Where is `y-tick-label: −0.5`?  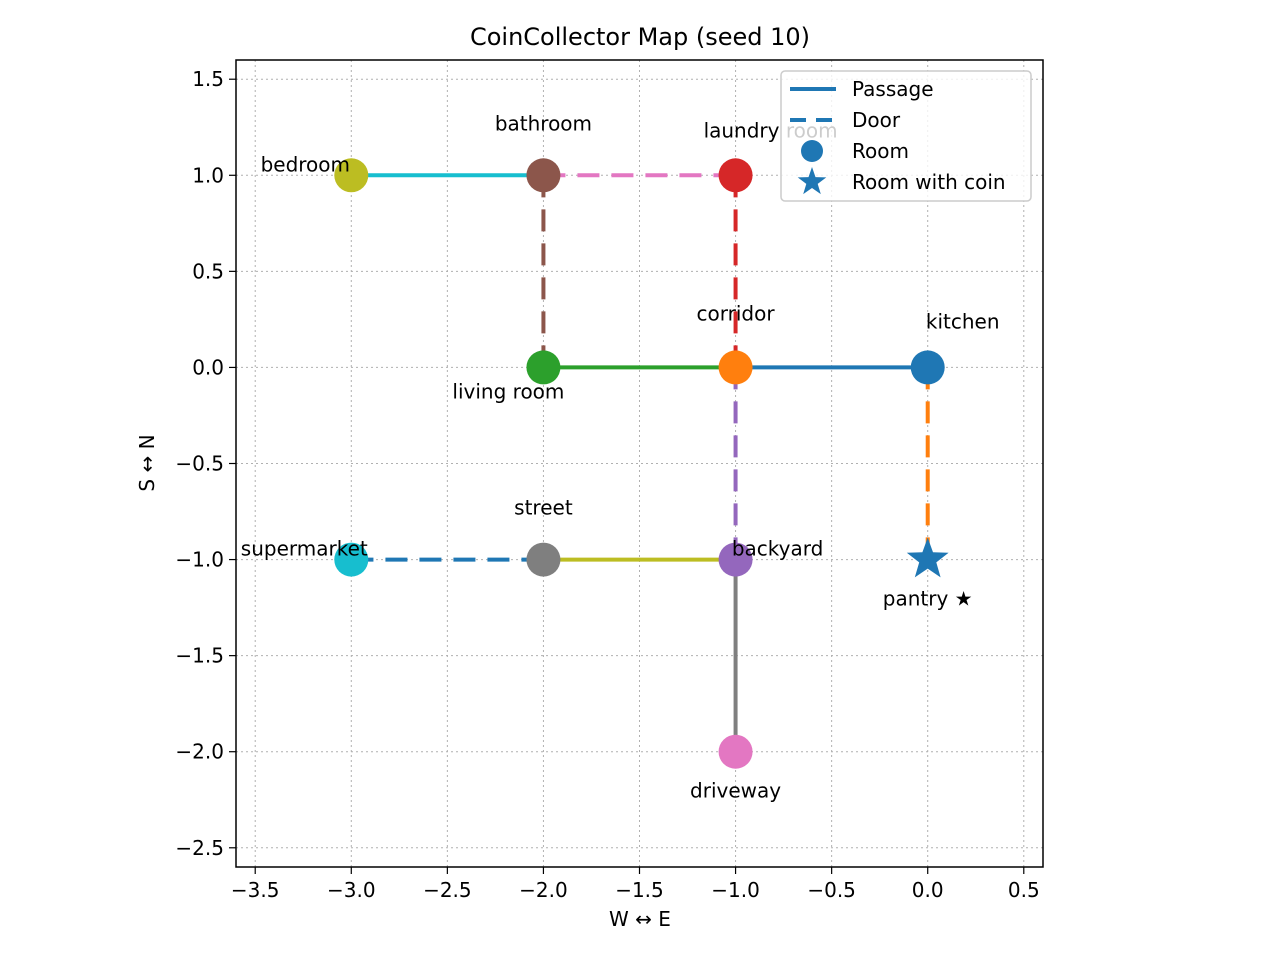 y-tick-label: −0.5 is located at coordinates (199, 464).